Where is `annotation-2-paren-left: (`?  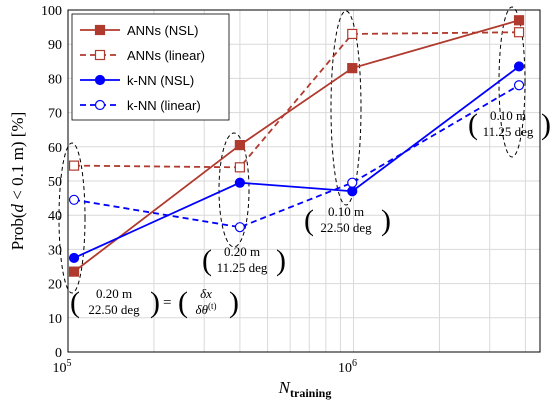
annotation-2-paren-left: ( is located at coordinates (207, 260).